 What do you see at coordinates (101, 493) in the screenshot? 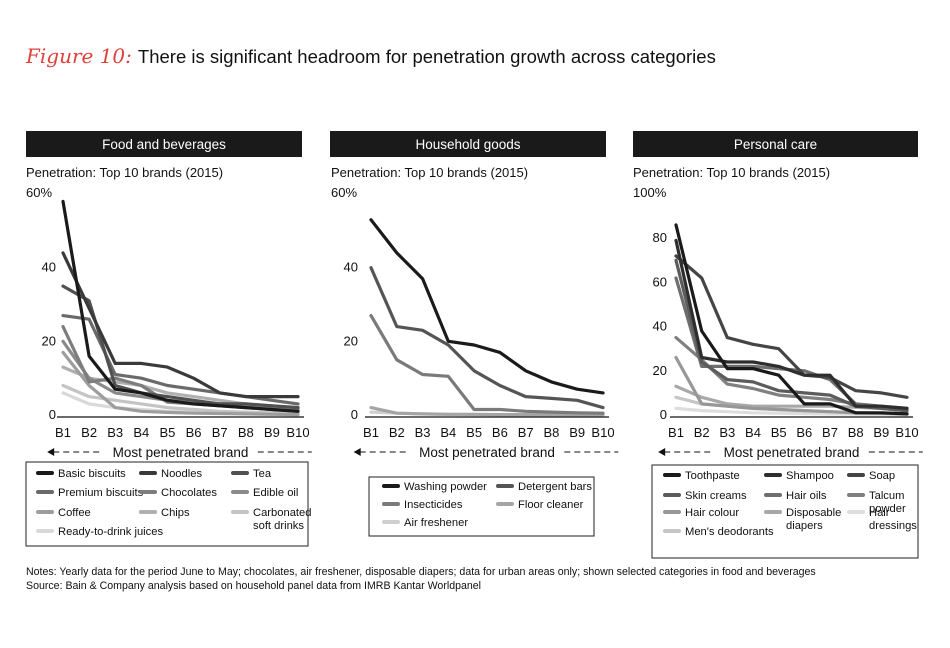
I see `legend-label-premium-biscuits: Premium biscuits` at bounding box center [101, 493].